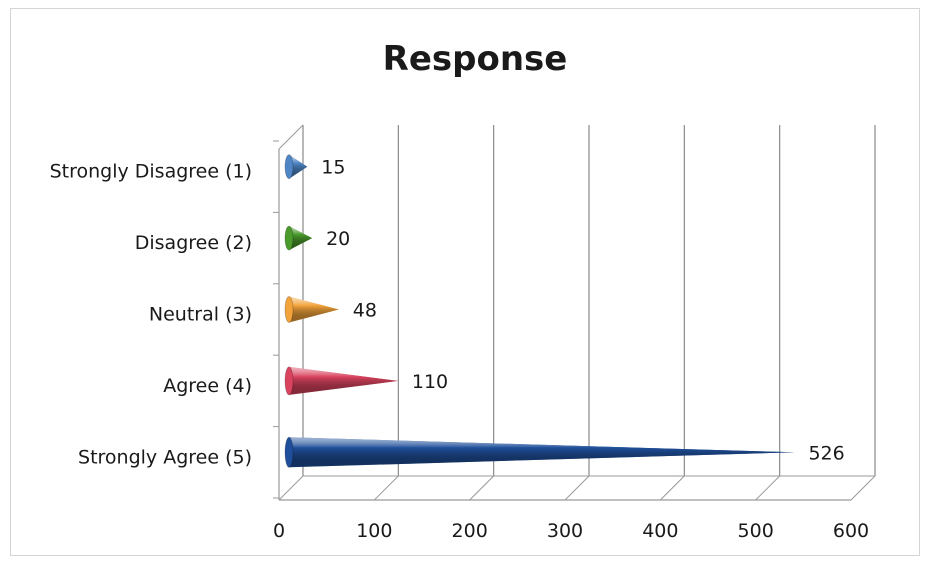 Image resolution: width=932 pixels, height=565 pixels. I want to click on category-label: Agree (4), so click(207, 386).